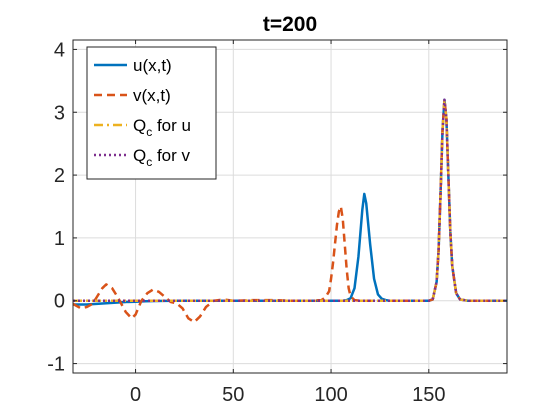 The height and width of the screenshot is (420, 560). Describe the element at coordinates (428, 395) in the screenshot. I see `x-tick-label-3: 150` at that location.